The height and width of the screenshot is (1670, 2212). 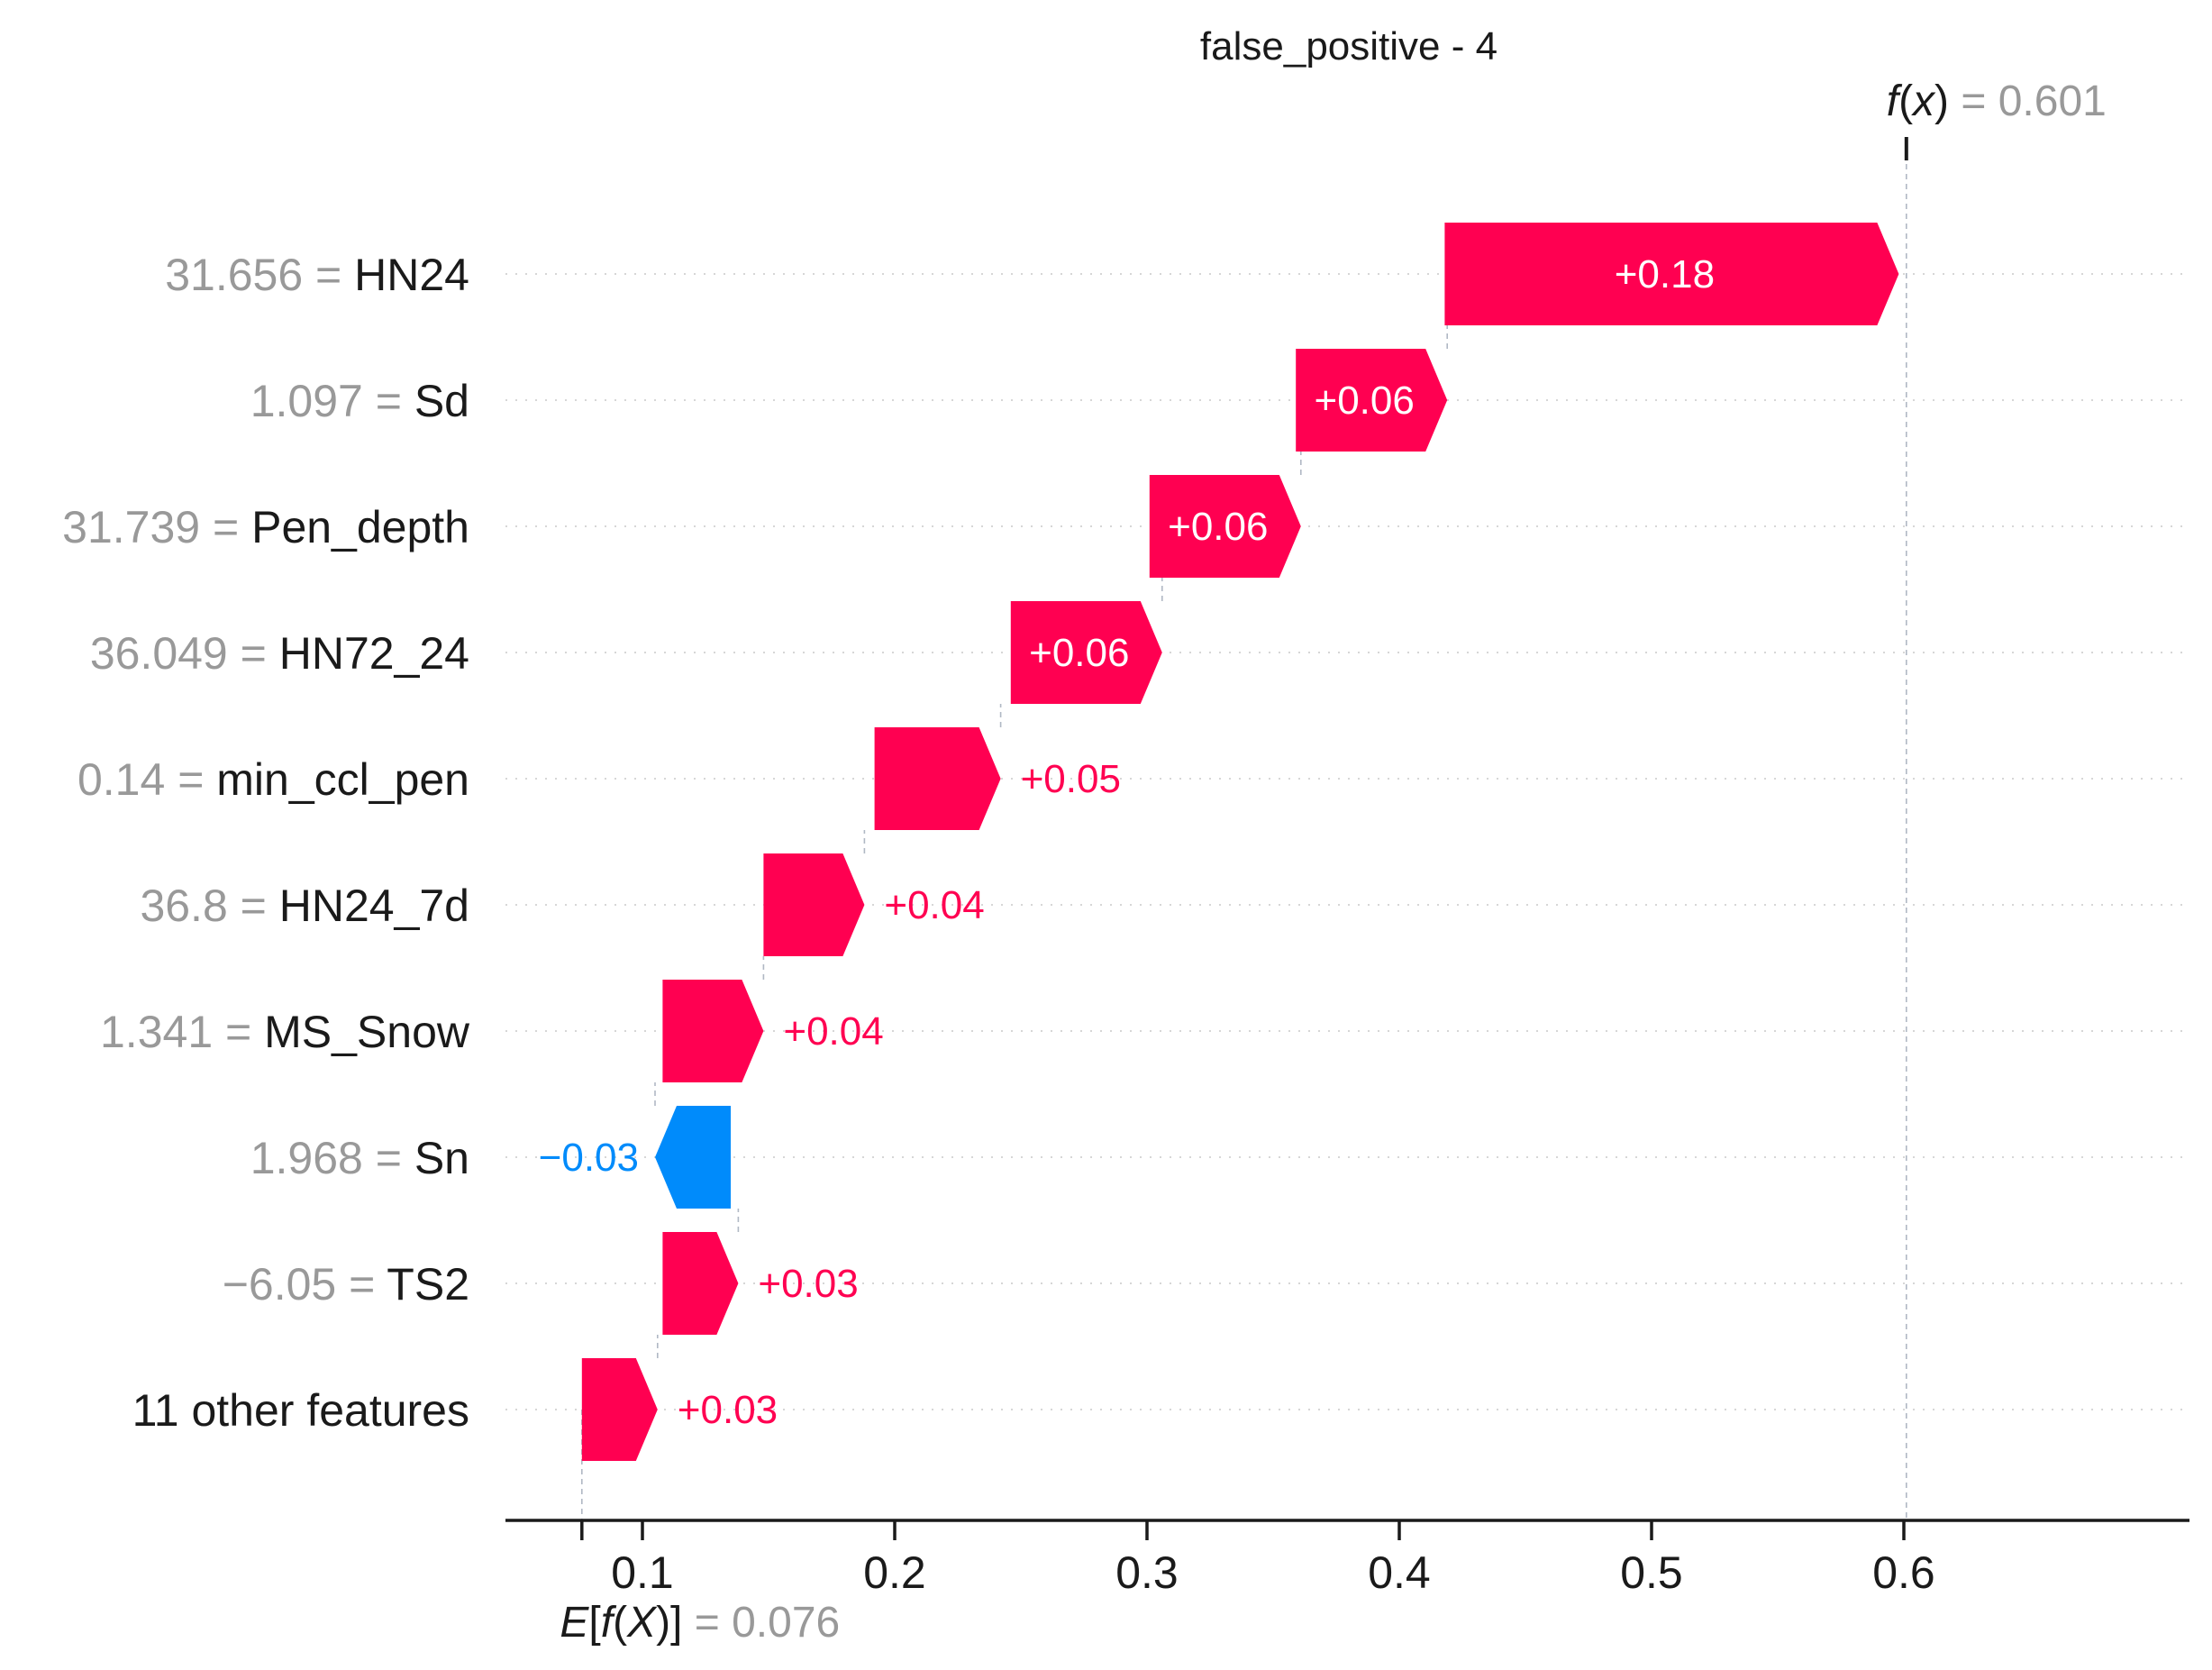 What do you see at coordinates (594, 1623) in the screenshot?
I see `efx-open: [` at bounding box center [594, 1623].